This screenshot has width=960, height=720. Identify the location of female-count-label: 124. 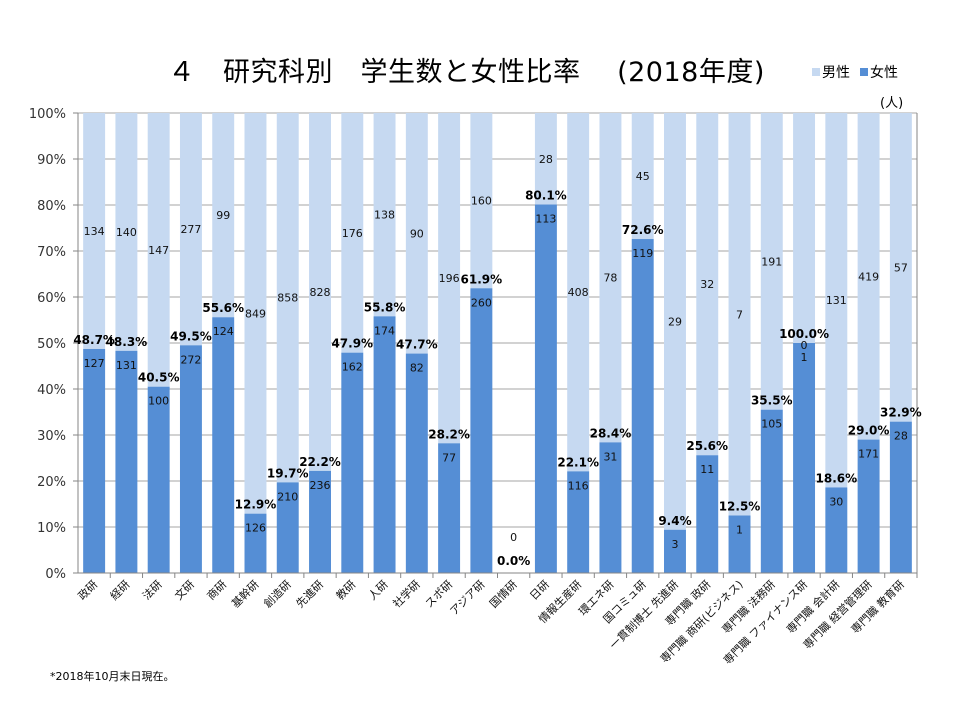
(223, 331).